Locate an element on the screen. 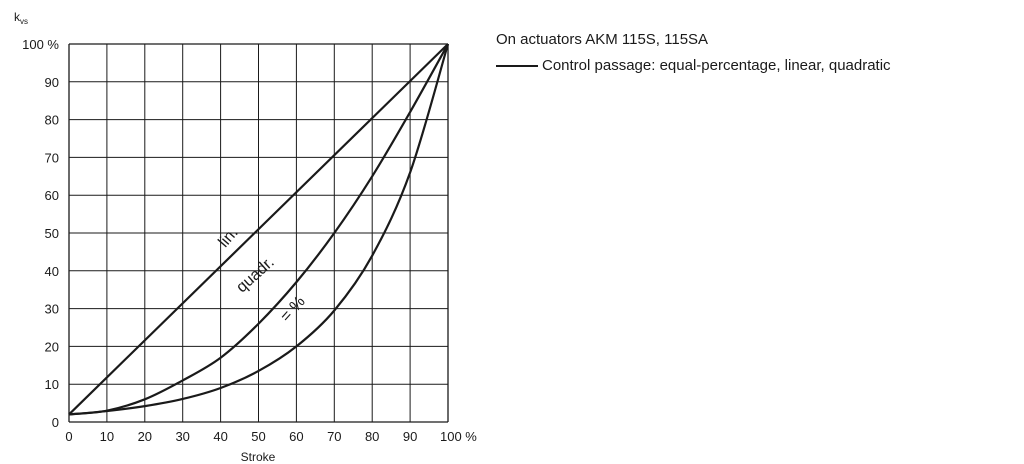 This screenshot has width=1024, height=464. y-tick-labels: 0 10 20 30 40 50 60 70 80 90 100 % is located at coordinates (40, 233).